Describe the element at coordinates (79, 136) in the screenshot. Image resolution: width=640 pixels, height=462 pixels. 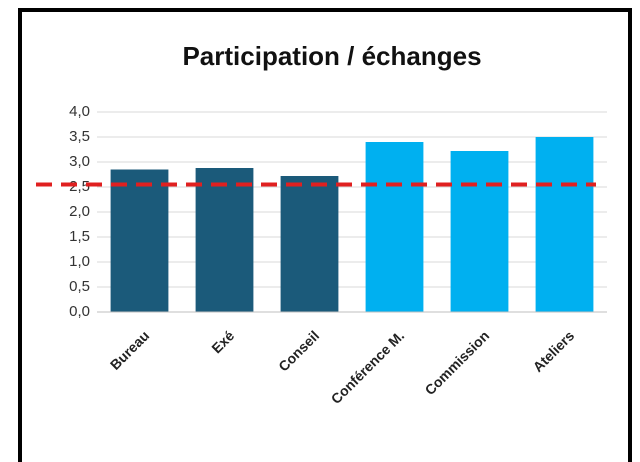
I see `y-tick-label: 3,5` at that location.